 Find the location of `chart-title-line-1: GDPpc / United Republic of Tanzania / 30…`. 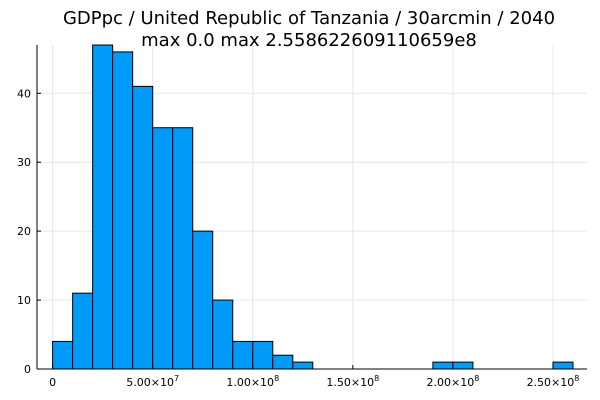

chart-title-line-1: GDPpc / United Republic of Tanzania / 30… is located at coordinates (309, 18).